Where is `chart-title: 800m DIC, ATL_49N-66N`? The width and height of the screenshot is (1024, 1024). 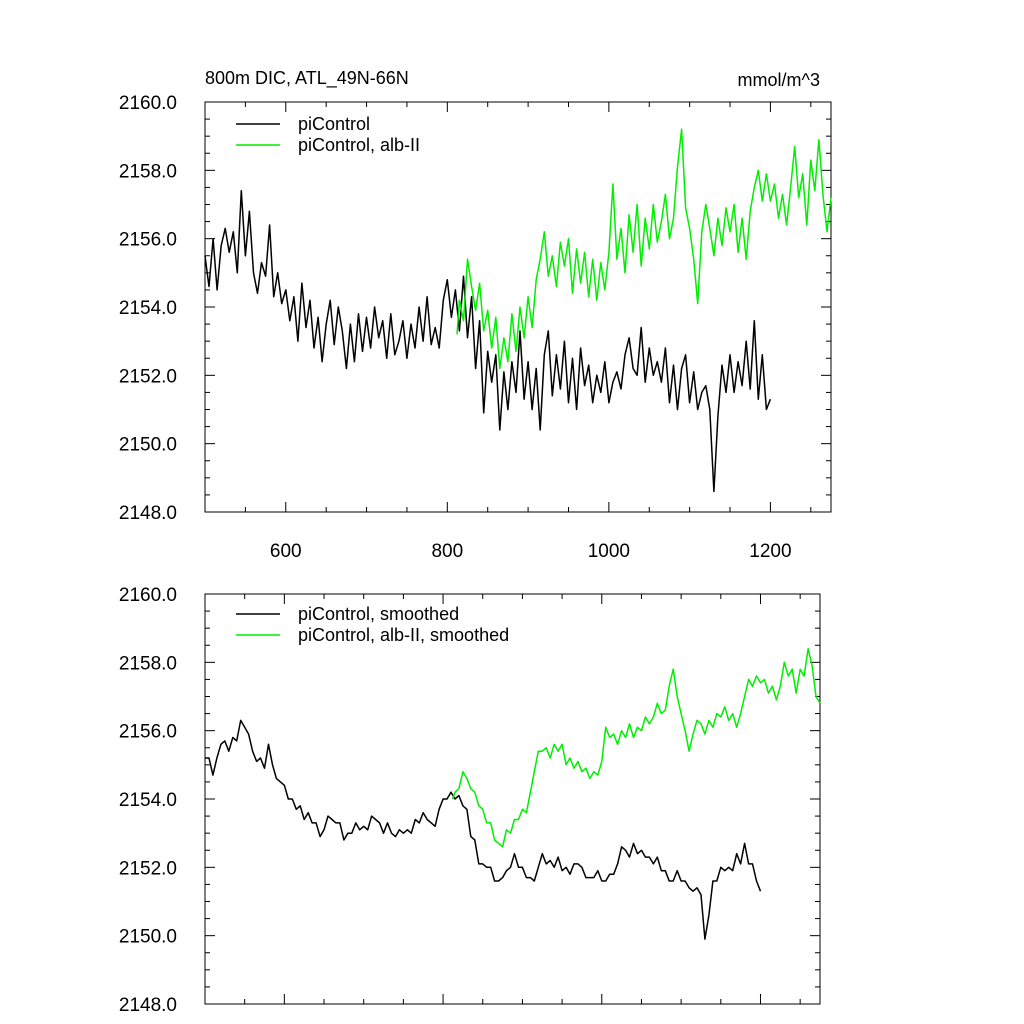 chart-title: 800m DIC, ATL_49N-66N is located at coordinates (307, 78).